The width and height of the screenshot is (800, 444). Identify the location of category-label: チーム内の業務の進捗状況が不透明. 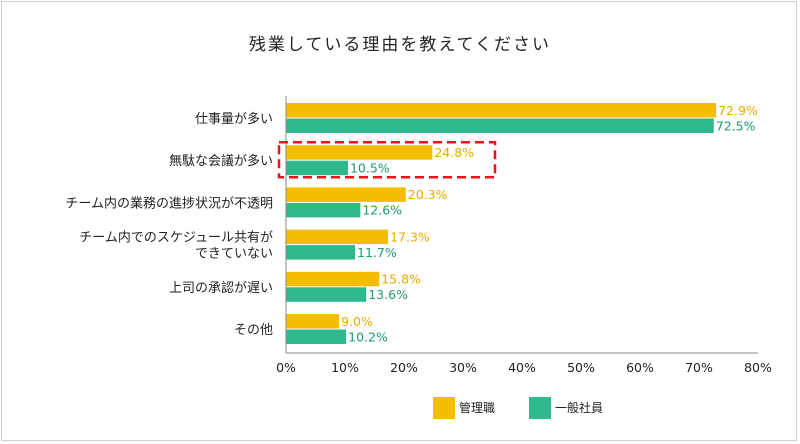
(169, 203).